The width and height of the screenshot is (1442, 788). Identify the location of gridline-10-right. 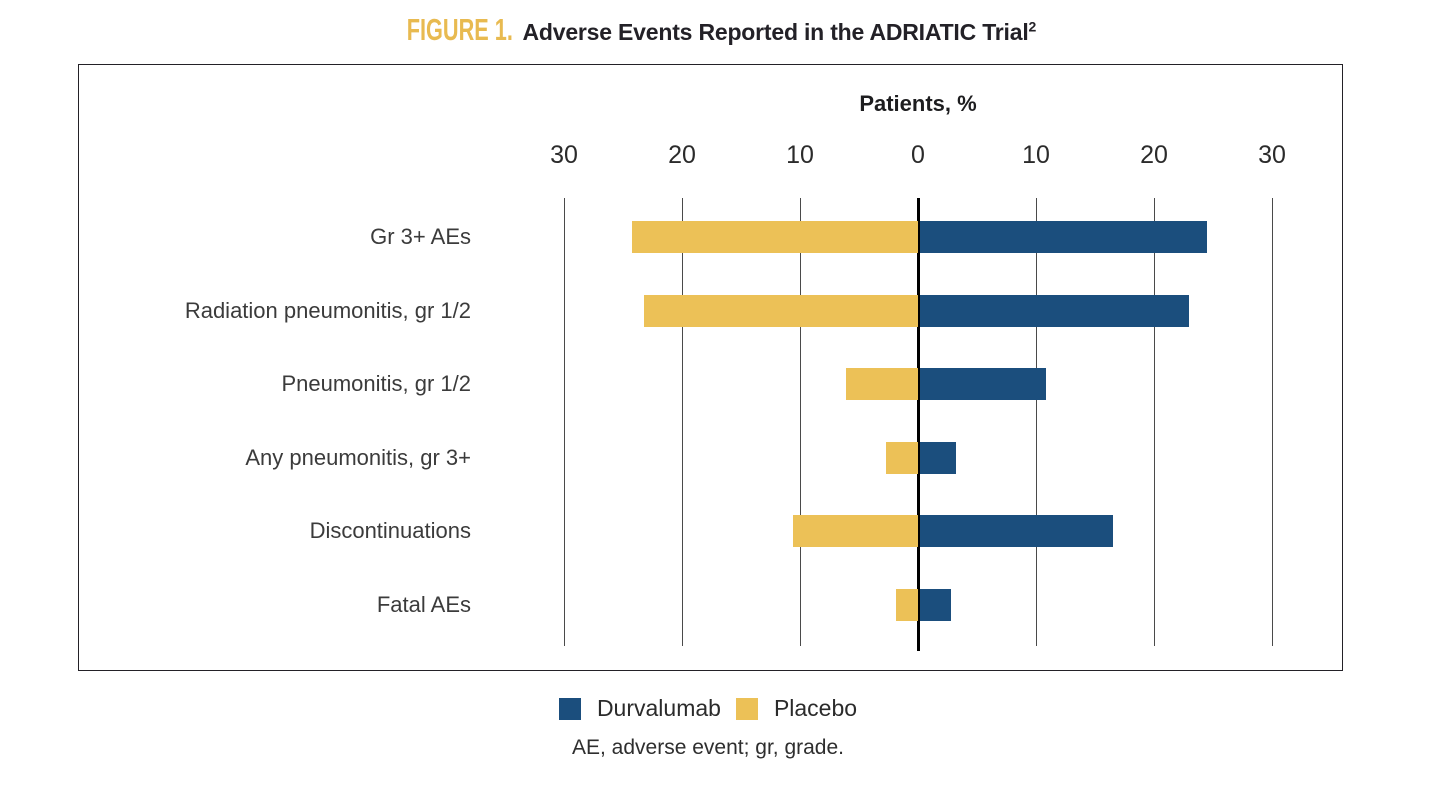
(1036, 422).